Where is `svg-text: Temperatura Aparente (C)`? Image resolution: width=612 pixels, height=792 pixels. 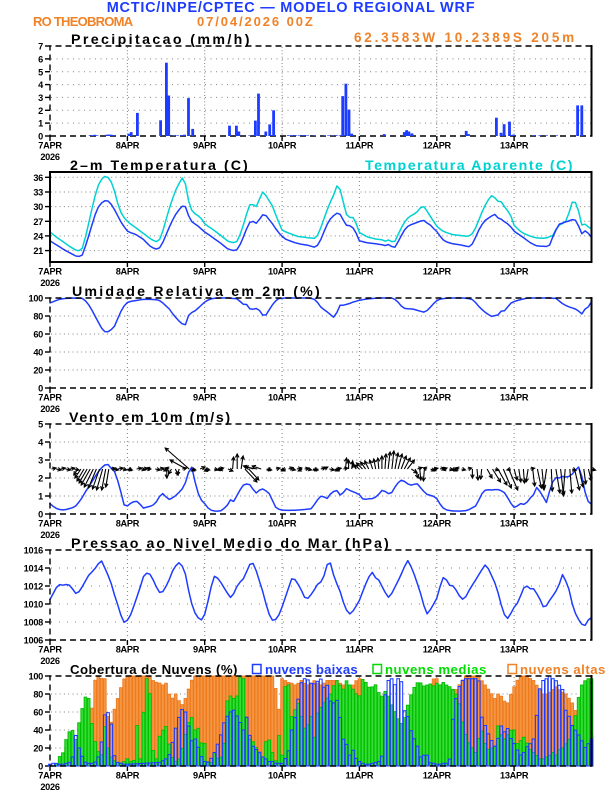
svg-text: Temperatura Aparente (C) is located at coordinates (469, 166).